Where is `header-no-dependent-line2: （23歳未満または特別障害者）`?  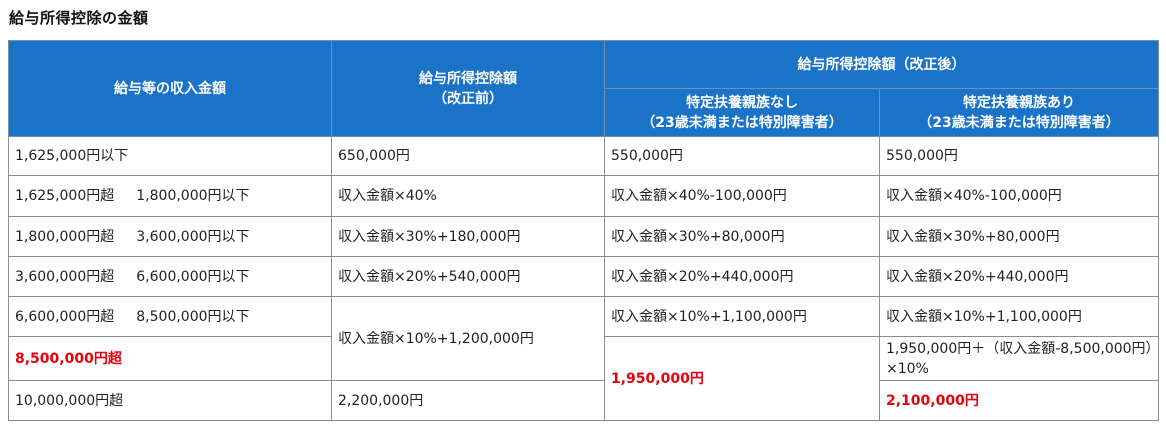
header-no-dependent-line2: （23歳未満または特別障害者） is located at coordinates (742, 122).